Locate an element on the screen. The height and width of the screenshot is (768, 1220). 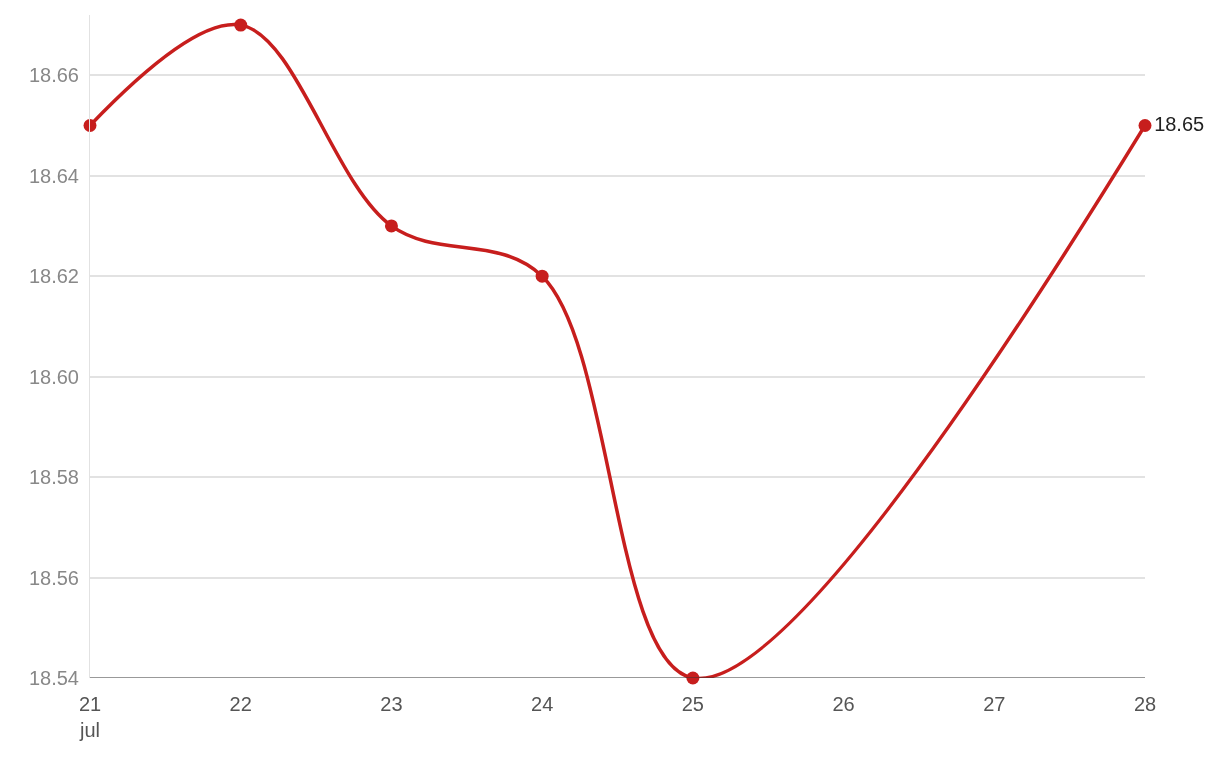
y-tick-label: 18.56 is located at coordinates (53, 577).